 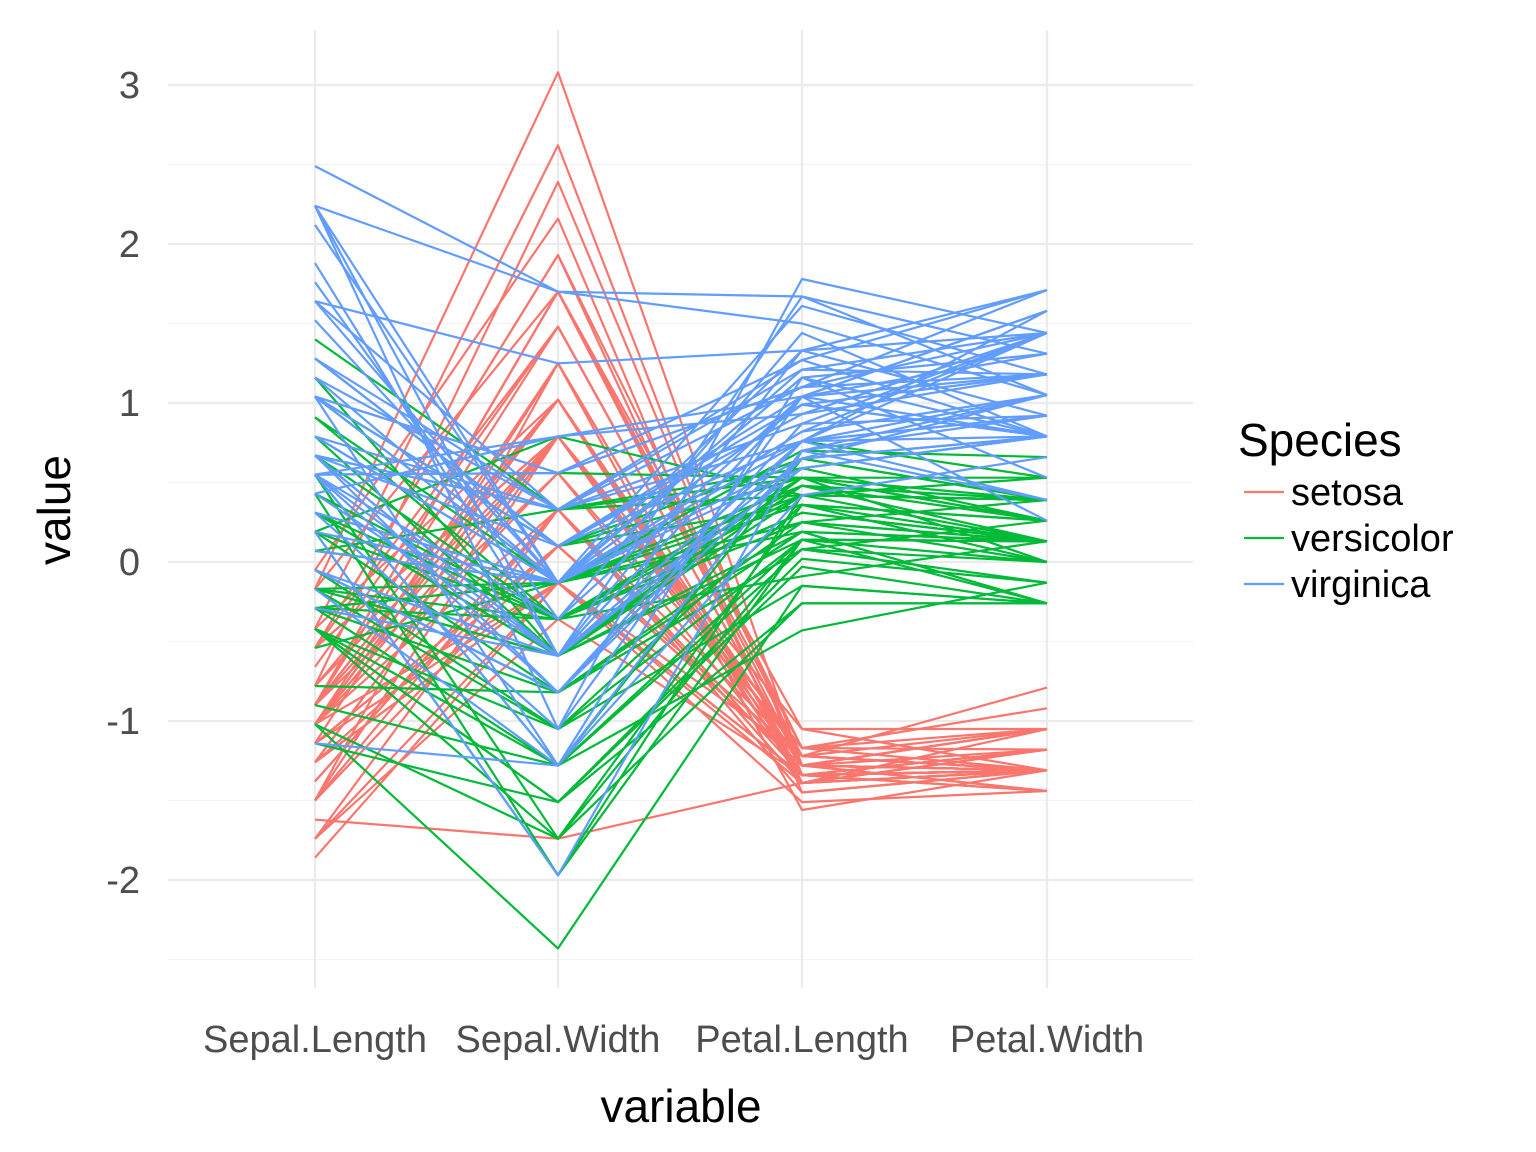 What do you see at coordinates (680, 1106) in the screenshot?
I see `x-axis-title: variable` at bounding box center [680, 1106].